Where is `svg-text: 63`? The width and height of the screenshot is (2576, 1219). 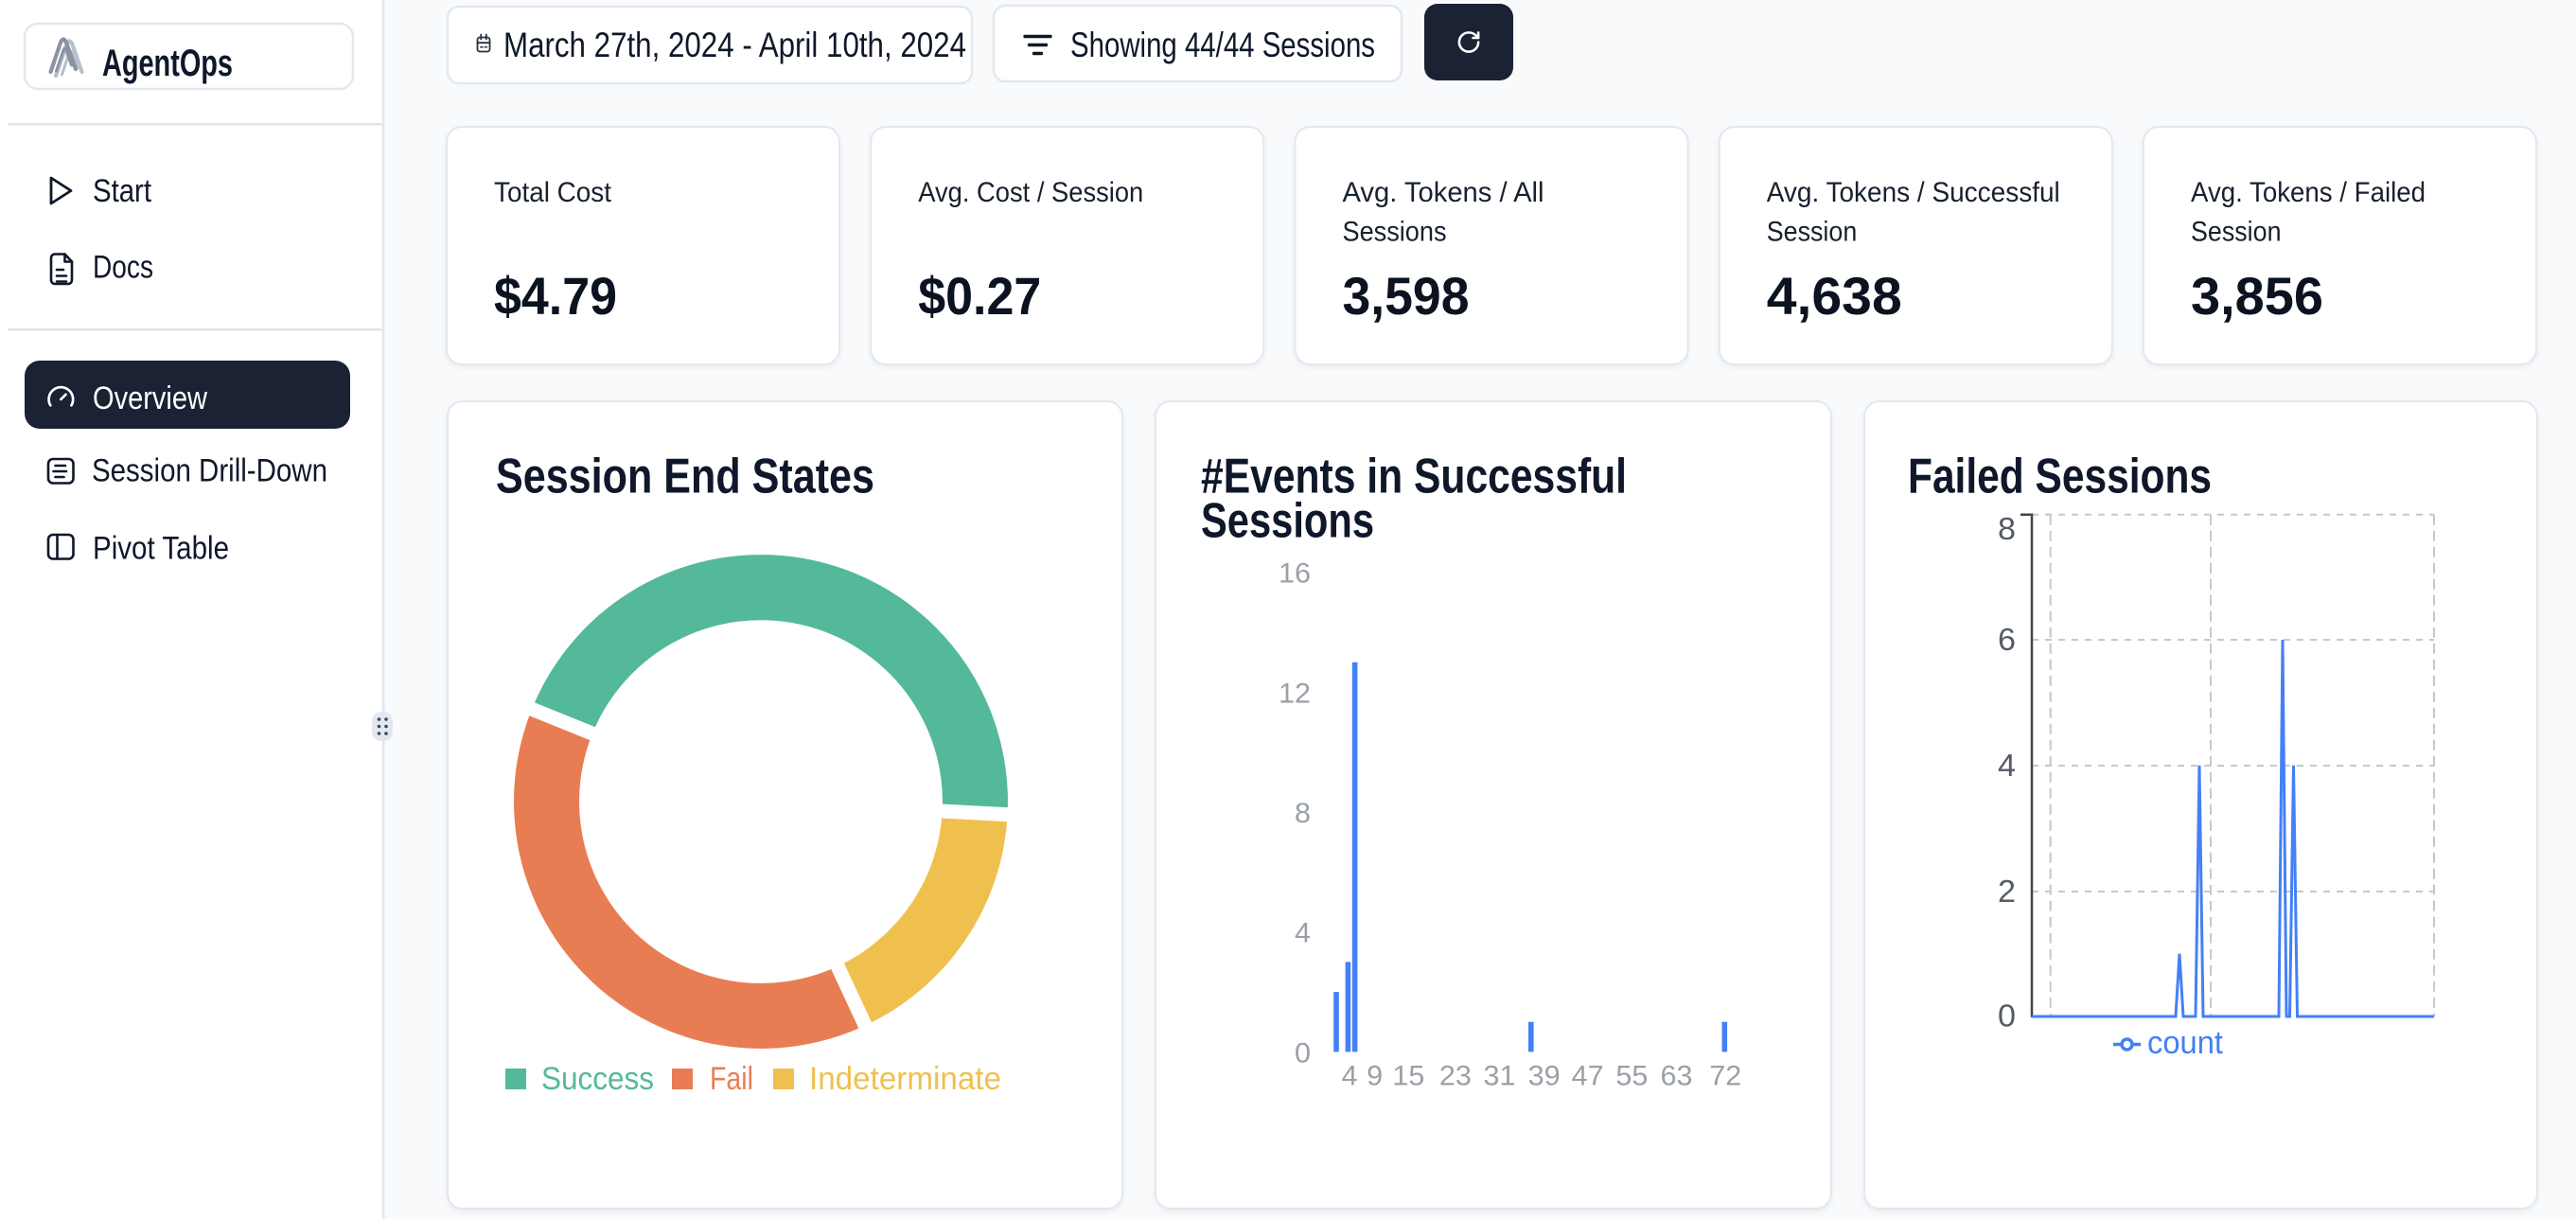 svg-text: 63 is located at coordinates (1677, 1075).